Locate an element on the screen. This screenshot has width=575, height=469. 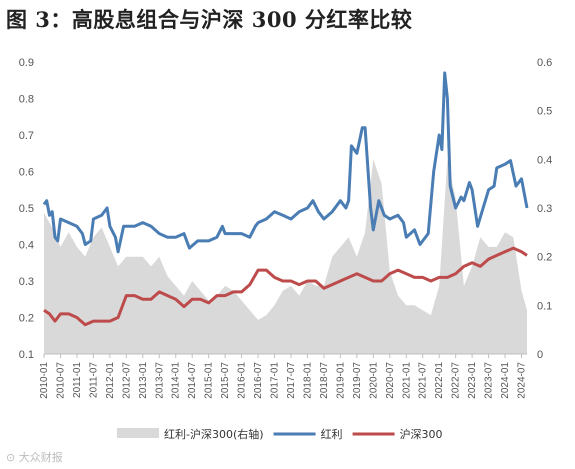
legend-swatch-area is located at coordinates (138, 433).